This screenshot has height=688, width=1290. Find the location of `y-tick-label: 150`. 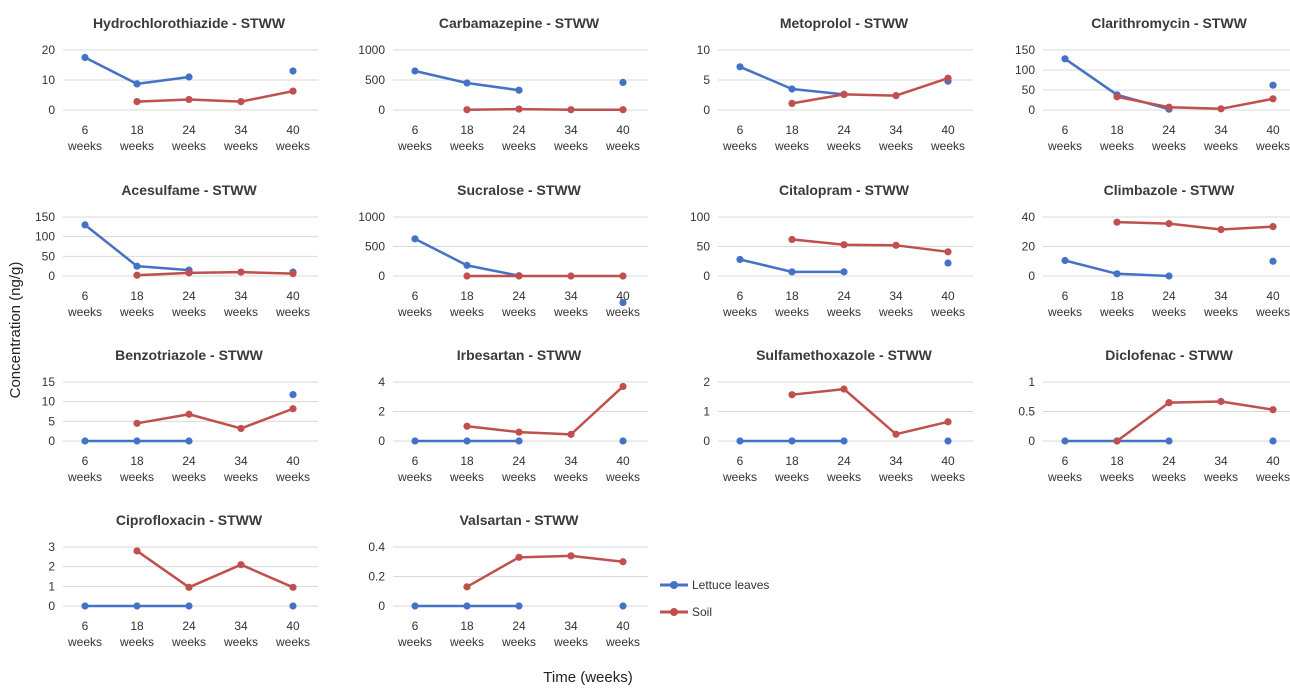

y-tick-label: 150 is located at coordinates (45, 217).